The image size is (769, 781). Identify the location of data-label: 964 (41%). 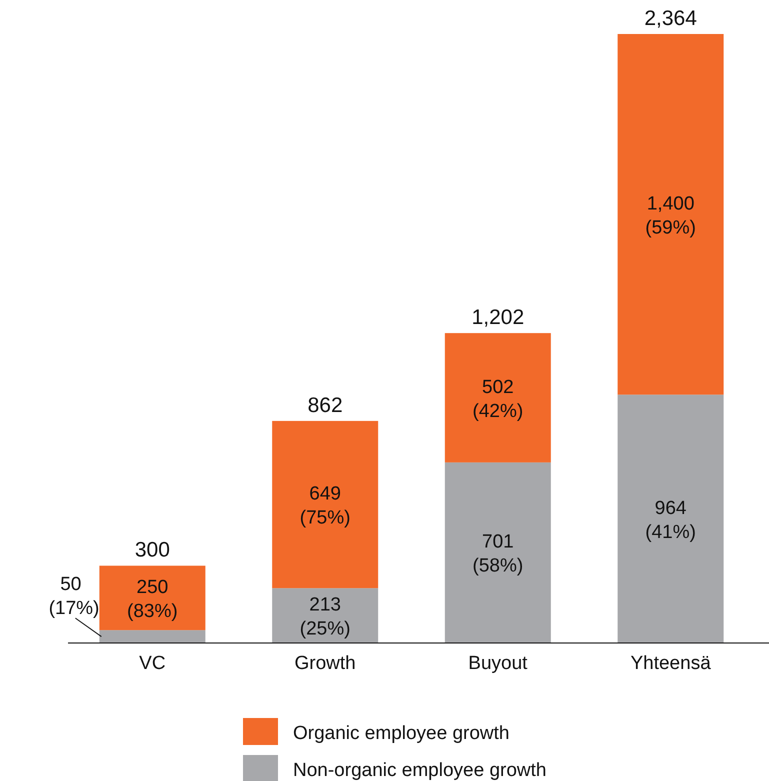
(670, 520).